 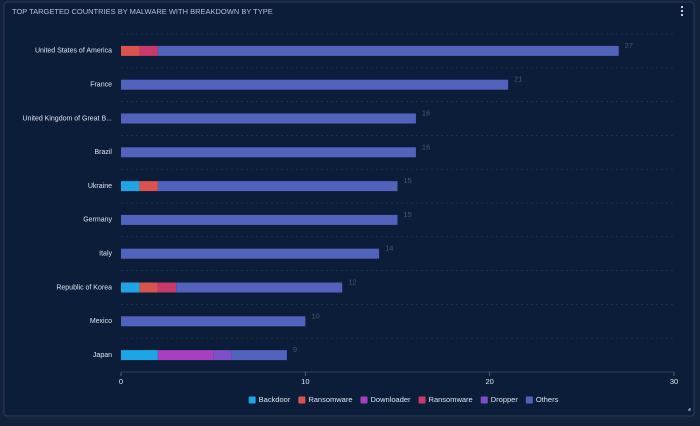 I want to click on y-tick-label: Germany, so click(x=97, y=220).